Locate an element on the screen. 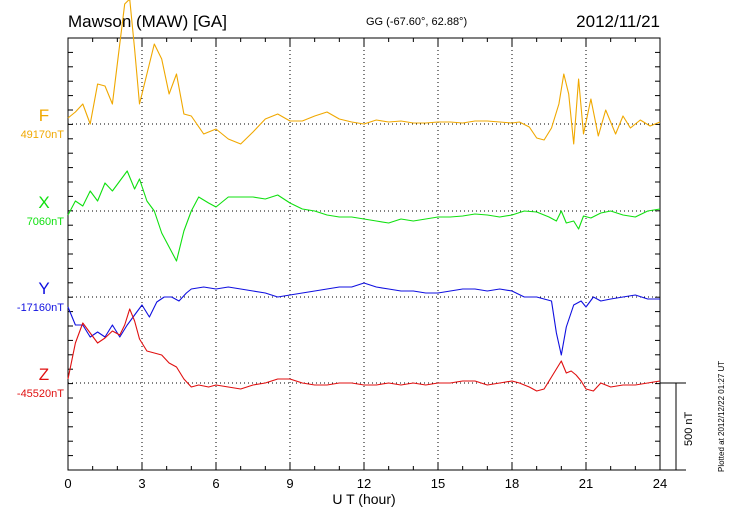  scale-bar: 500 nT is located at coordinates (677, 426).